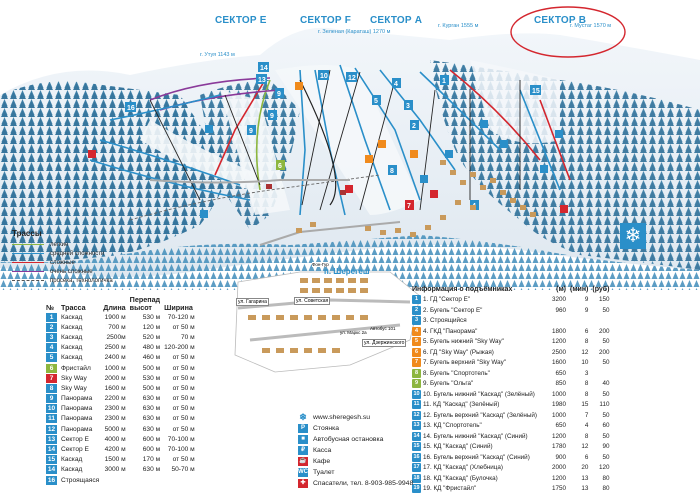 This screenshot has height=500, width=700. What do you see at coordinates (324, 76) in the screenshot?
I see `svg-text: 10` at bounding box center [324, 76].